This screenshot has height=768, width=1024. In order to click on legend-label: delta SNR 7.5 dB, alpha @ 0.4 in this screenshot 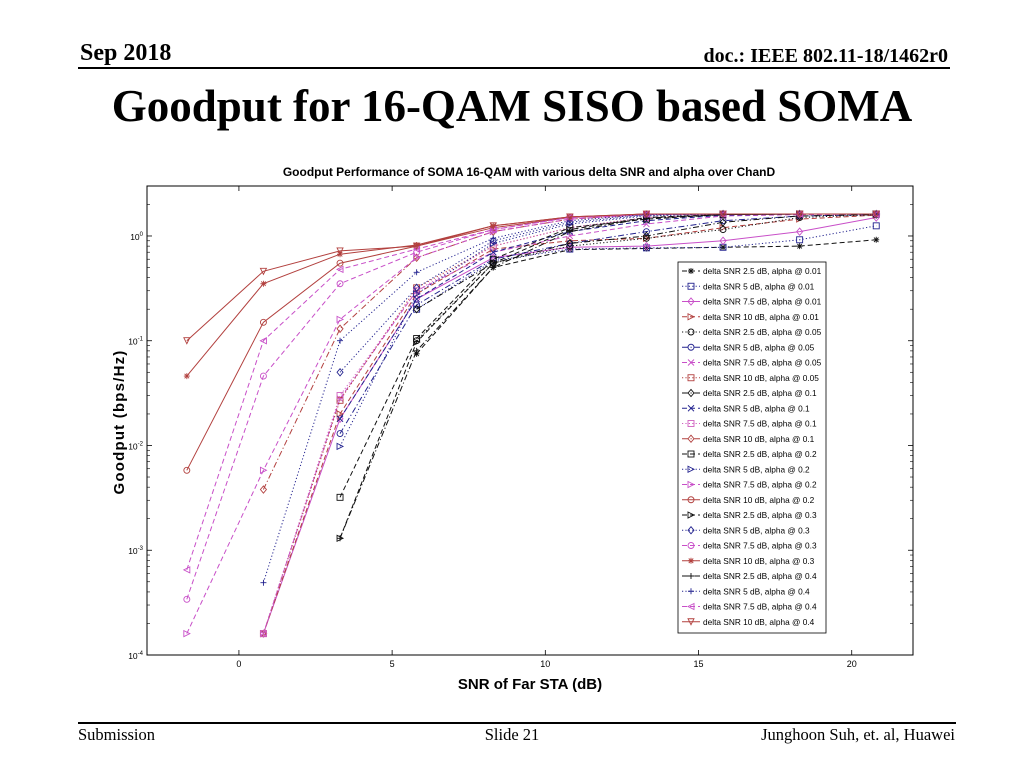, I will do `click(760, 607)`.